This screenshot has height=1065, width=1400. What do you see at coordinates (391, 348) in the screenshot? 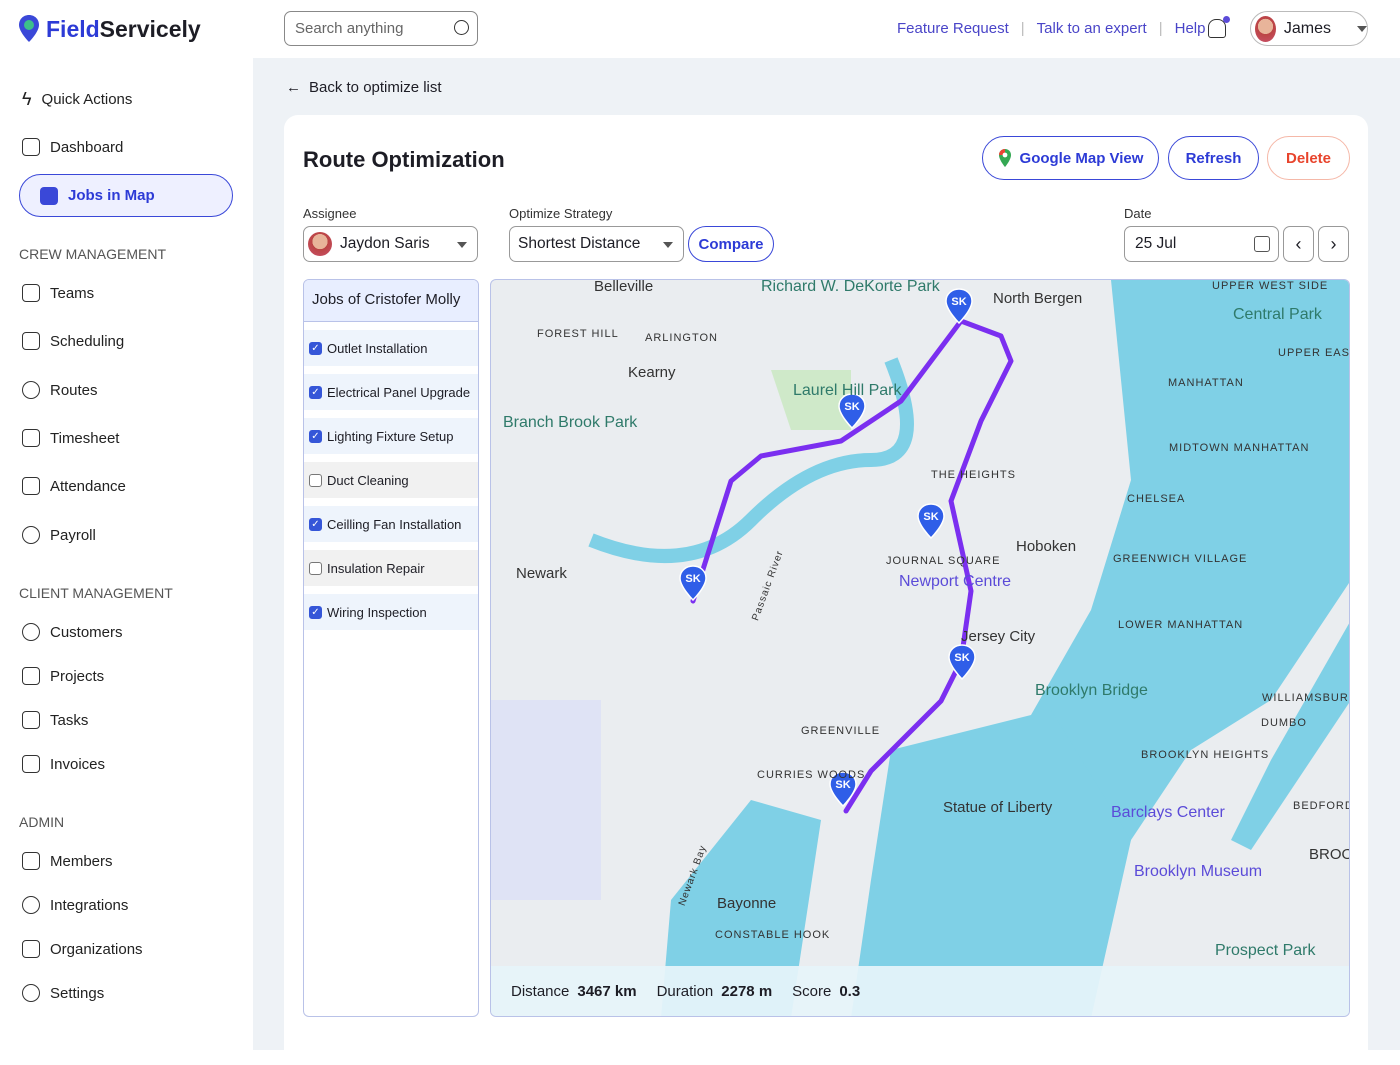
I see `job-item: ✓ Outlet Installation` at bounding box center [391, 348].